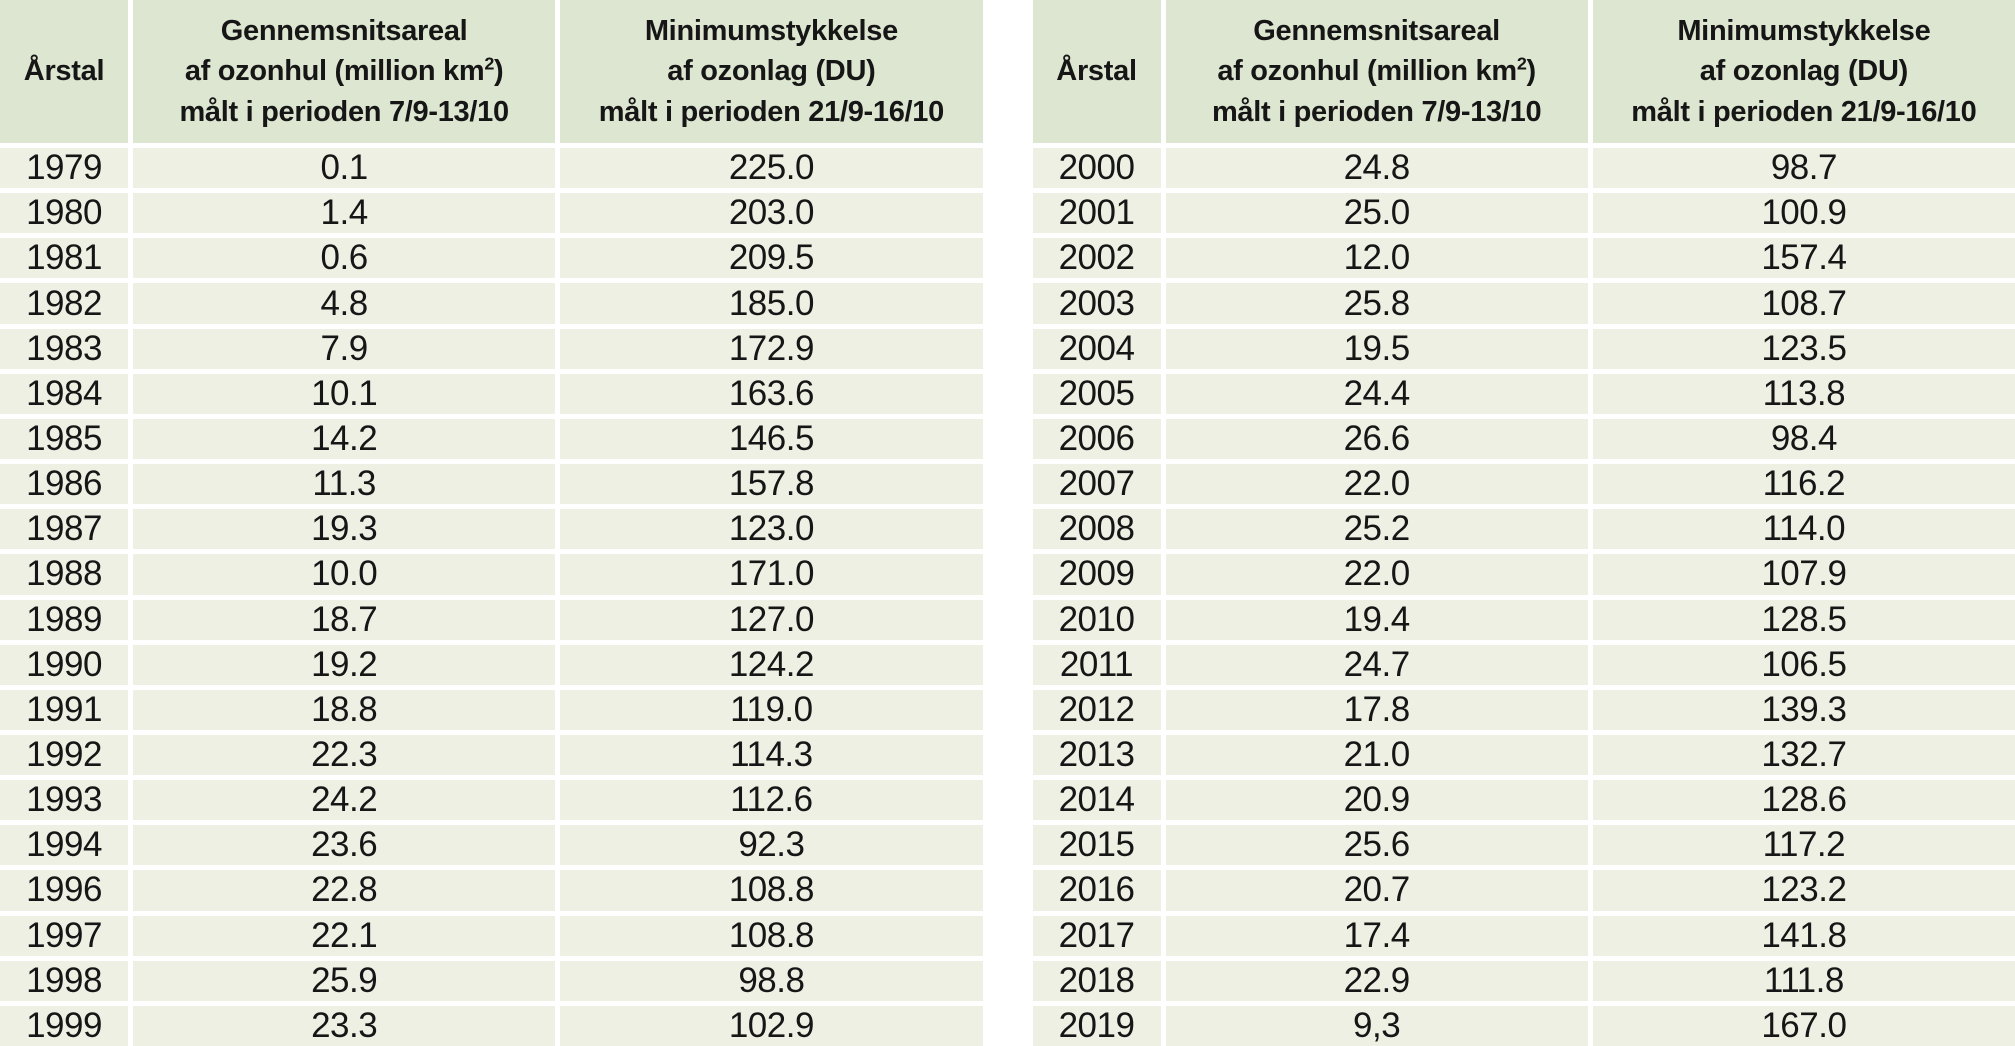 This screenshot has width=2015, height=1046. What do you see at coordinates (1803, 168) in the screenshot?
I see `thickness-cell: 98.7` at bounding box center [1803, 168].